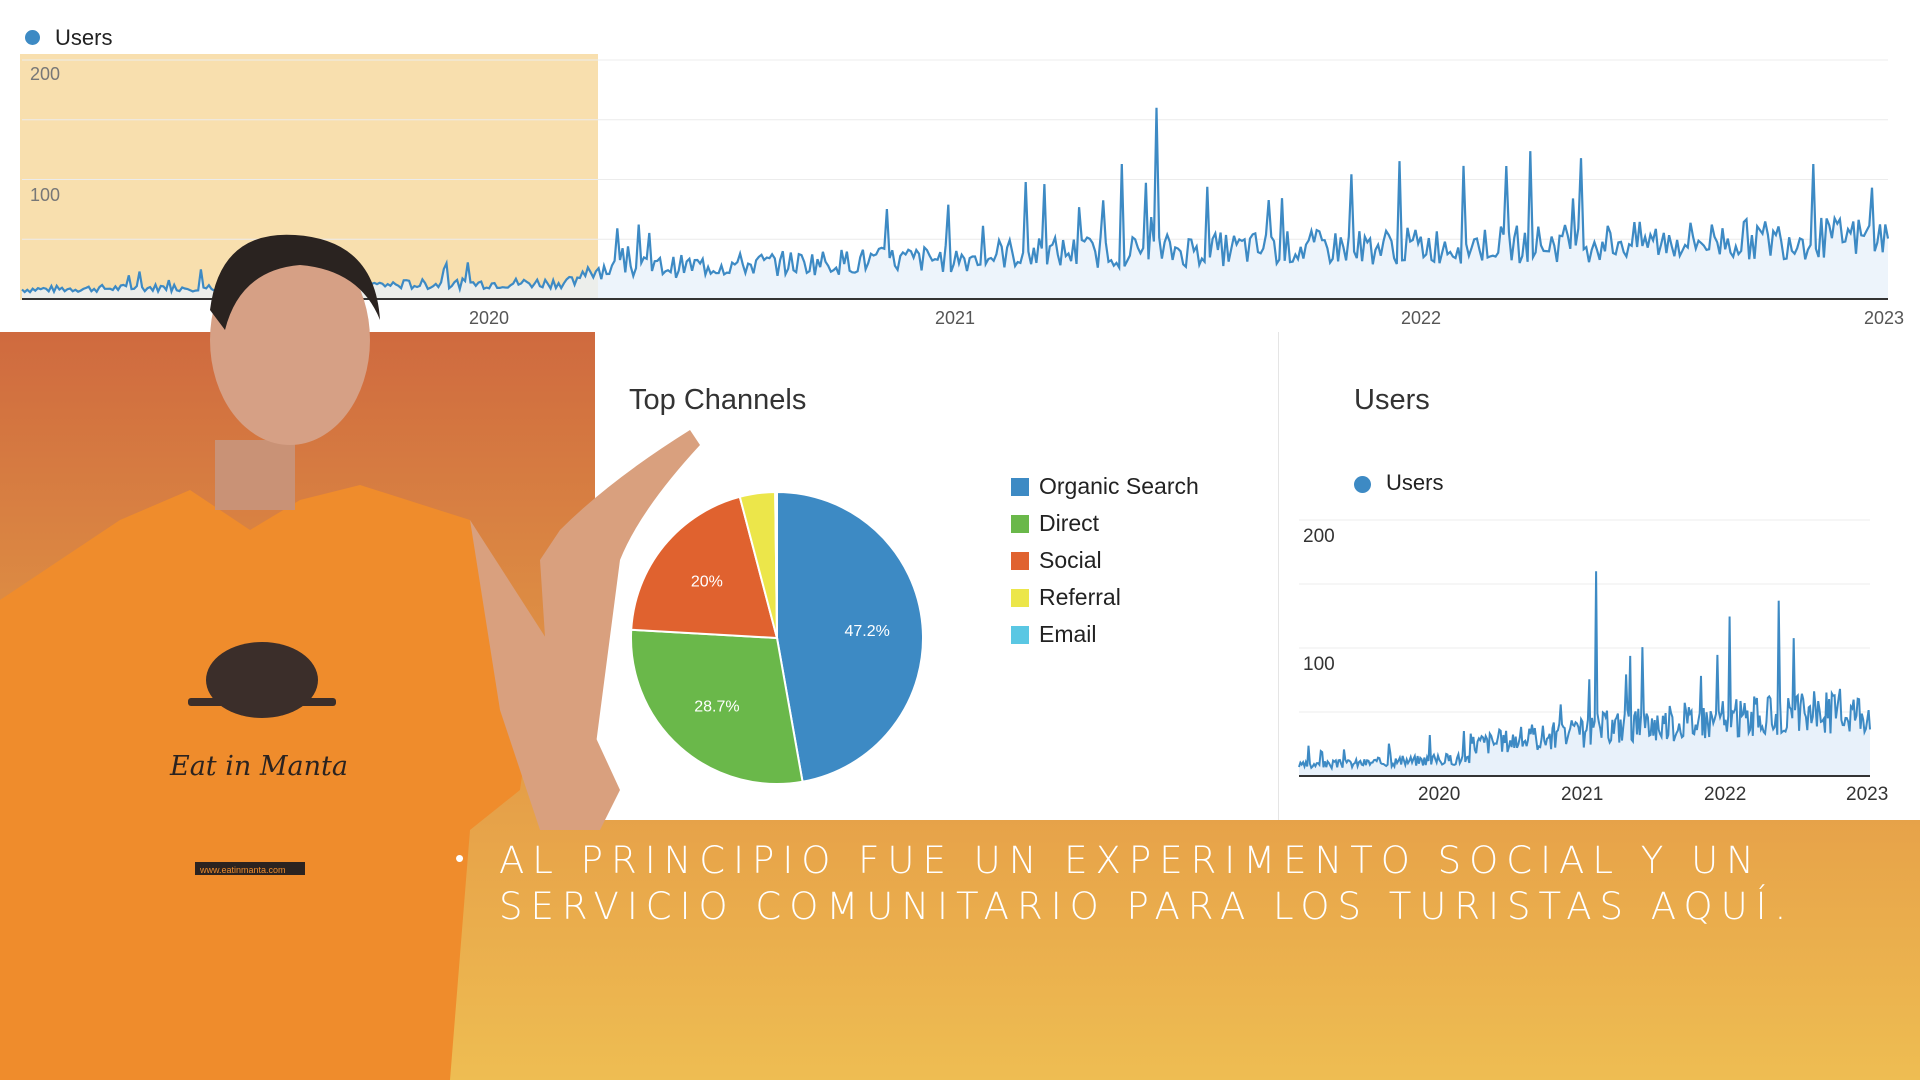  What do you see at coordinates (1105, 634) in the screenshot?
I see `legend-item-email: Email` at bounding box center [1105, 634].